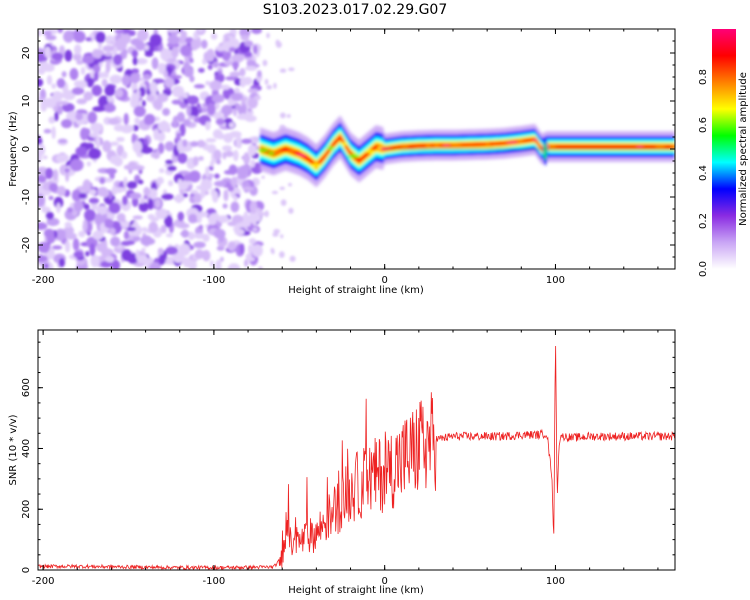  Describe the element at coordinates (43, 581) in the screenshot. I see `snr-xtick-label: -200` at that location.